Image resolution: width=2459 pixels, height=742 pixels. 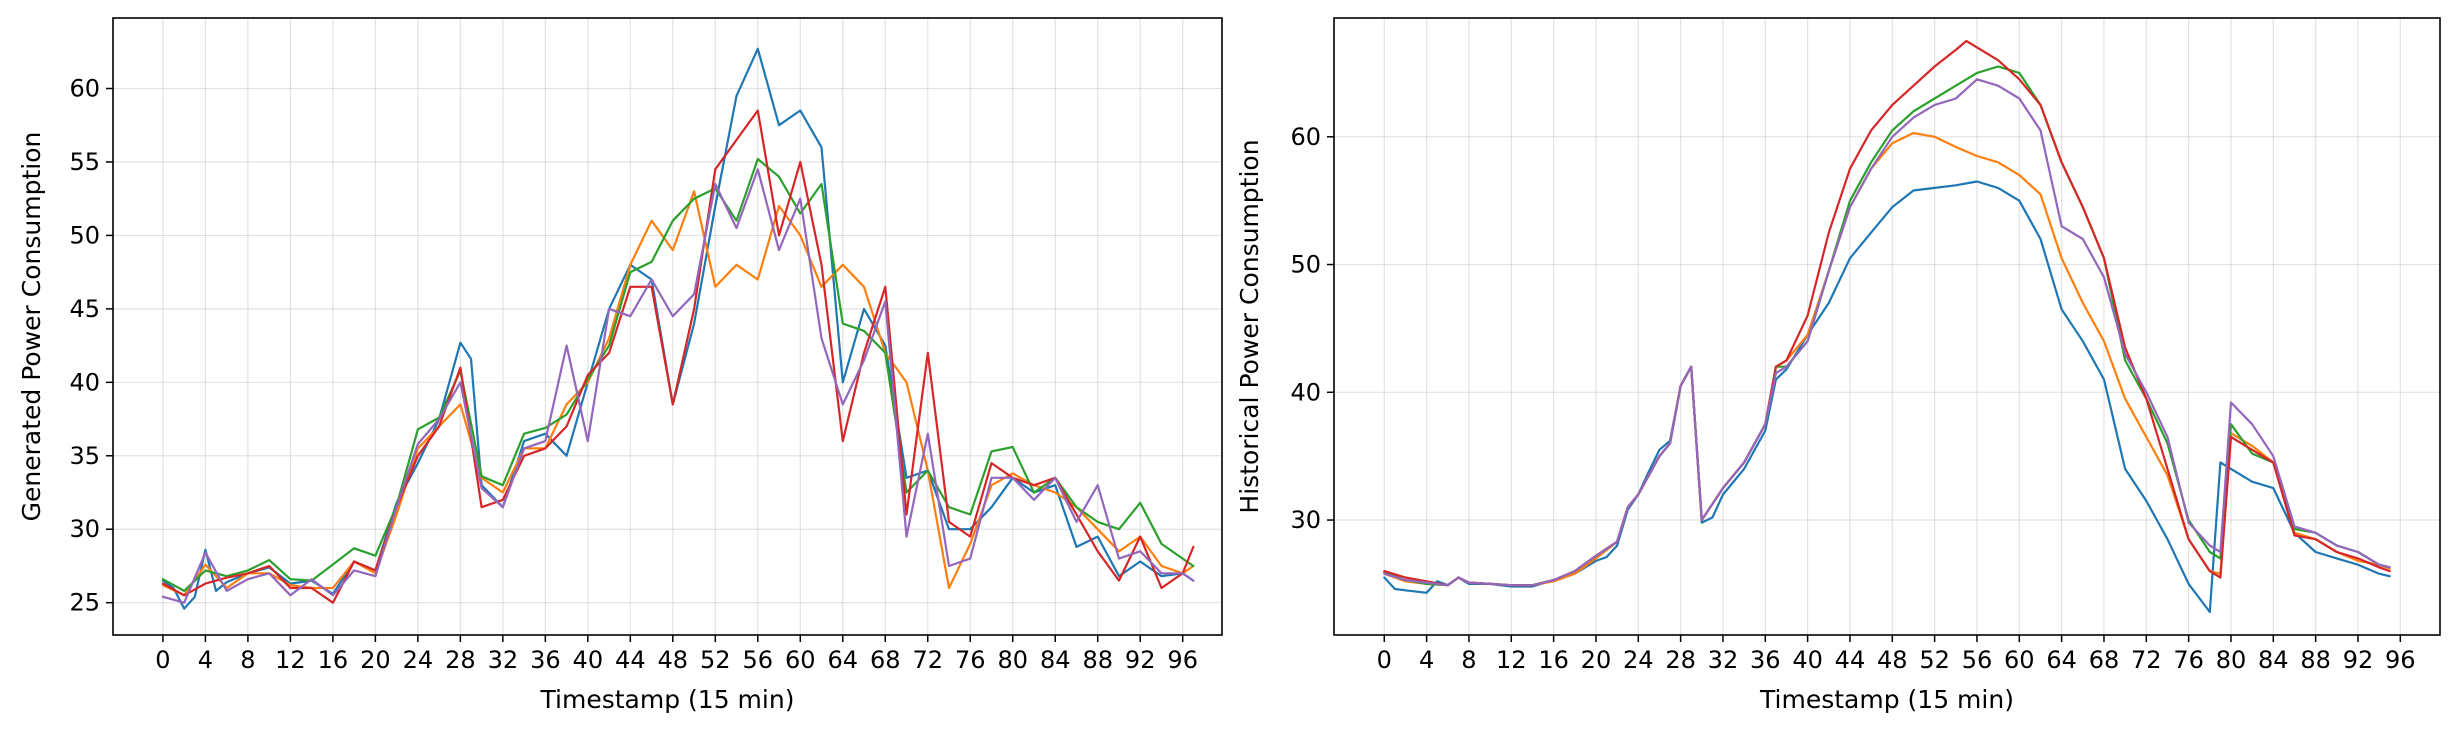 What do you see at coordinates (1140, 660) in the screenshot?
I see `left-chart-x-tick-label: 92` at bounding box center [1140, 660].